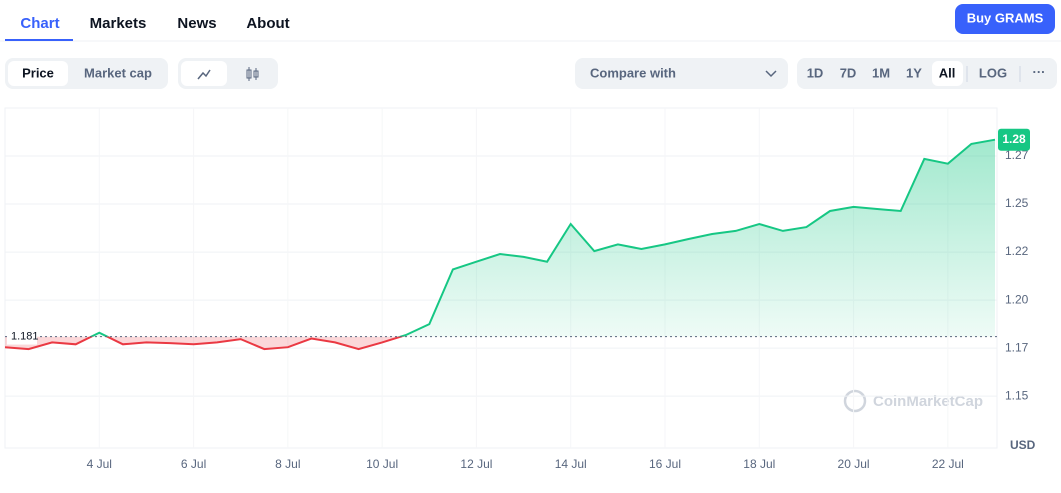  What do you see at coordinates (633, 72) in the screenshot?
I see `compare-label: Compare with` at bounding box center [633, 72].